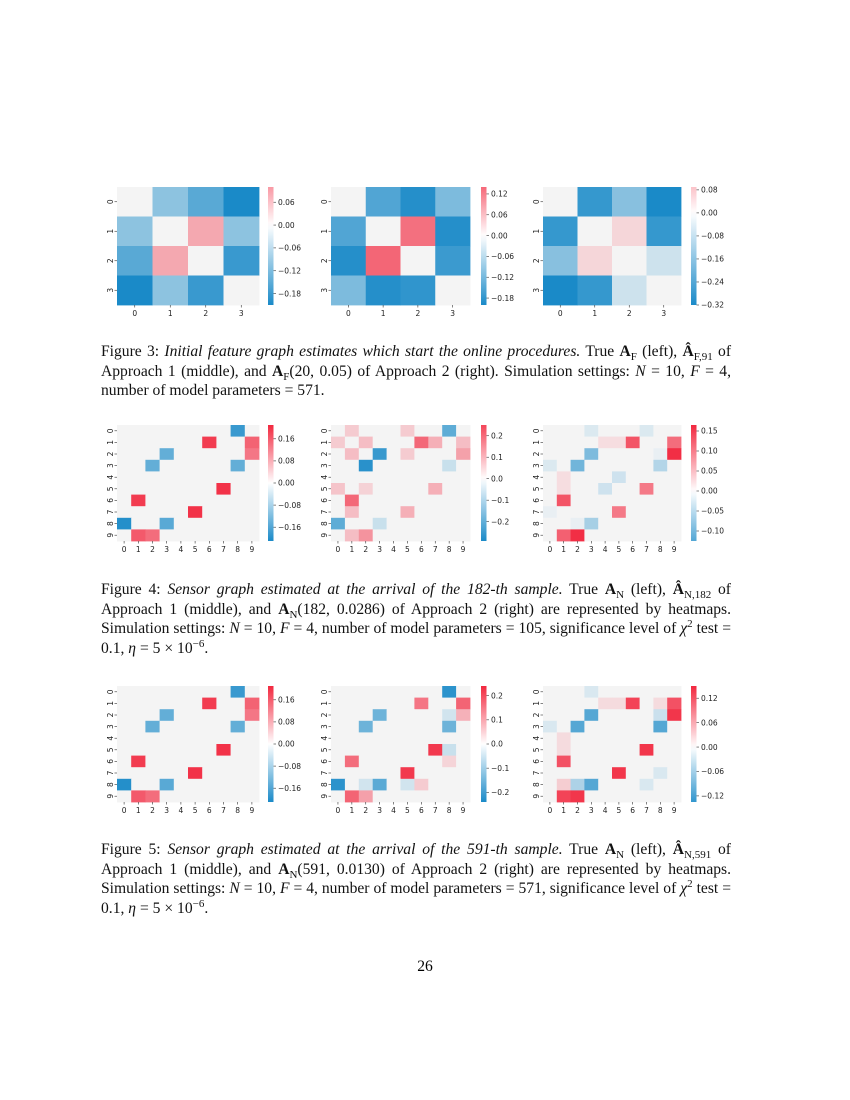  Describe the element at coordinates (690, 623) in the screenshot. I see `caption-text: 2` at that location.